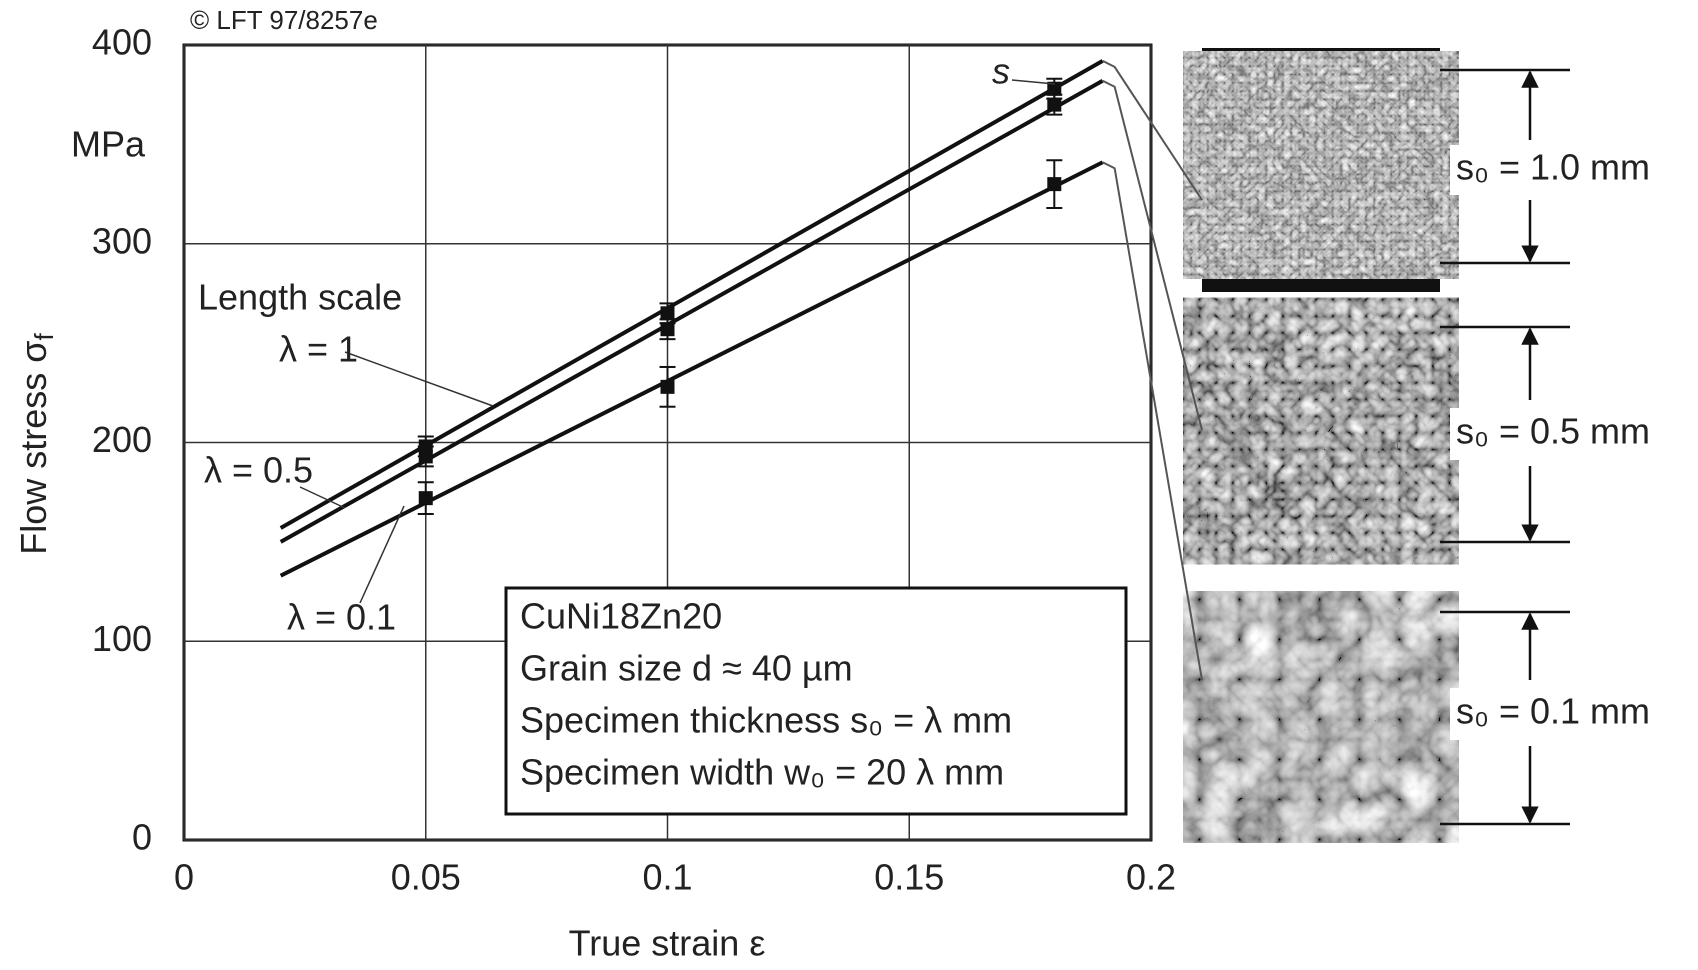 The image size is (1698, 970). I want to click on y-unit: MPa, so click(108, 144).